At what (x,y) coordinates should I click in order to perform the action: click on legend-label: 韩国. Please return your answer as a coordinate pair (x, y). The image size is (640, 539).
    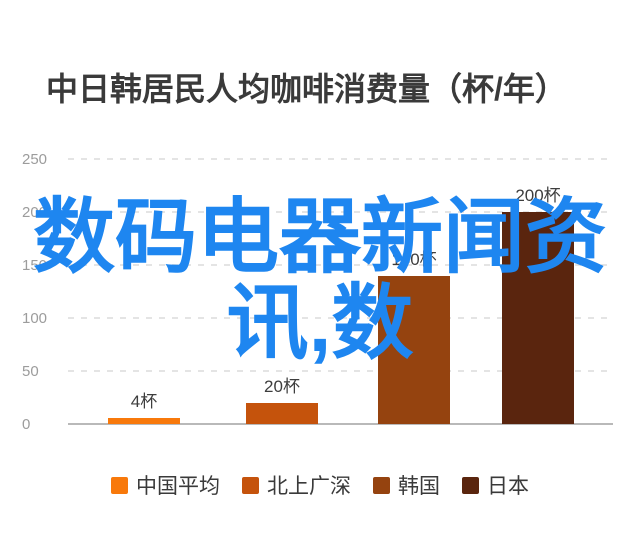
    Looking at the image, I should click on (419, 486).